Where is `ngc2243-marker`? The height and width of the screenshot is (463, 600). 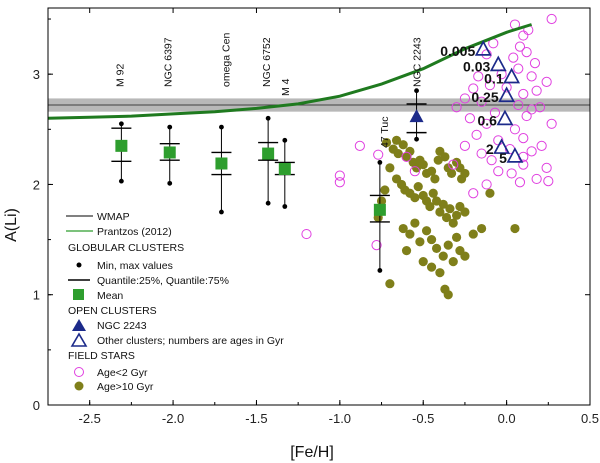
ngc2243-marker is located at coordinates (416, 116).